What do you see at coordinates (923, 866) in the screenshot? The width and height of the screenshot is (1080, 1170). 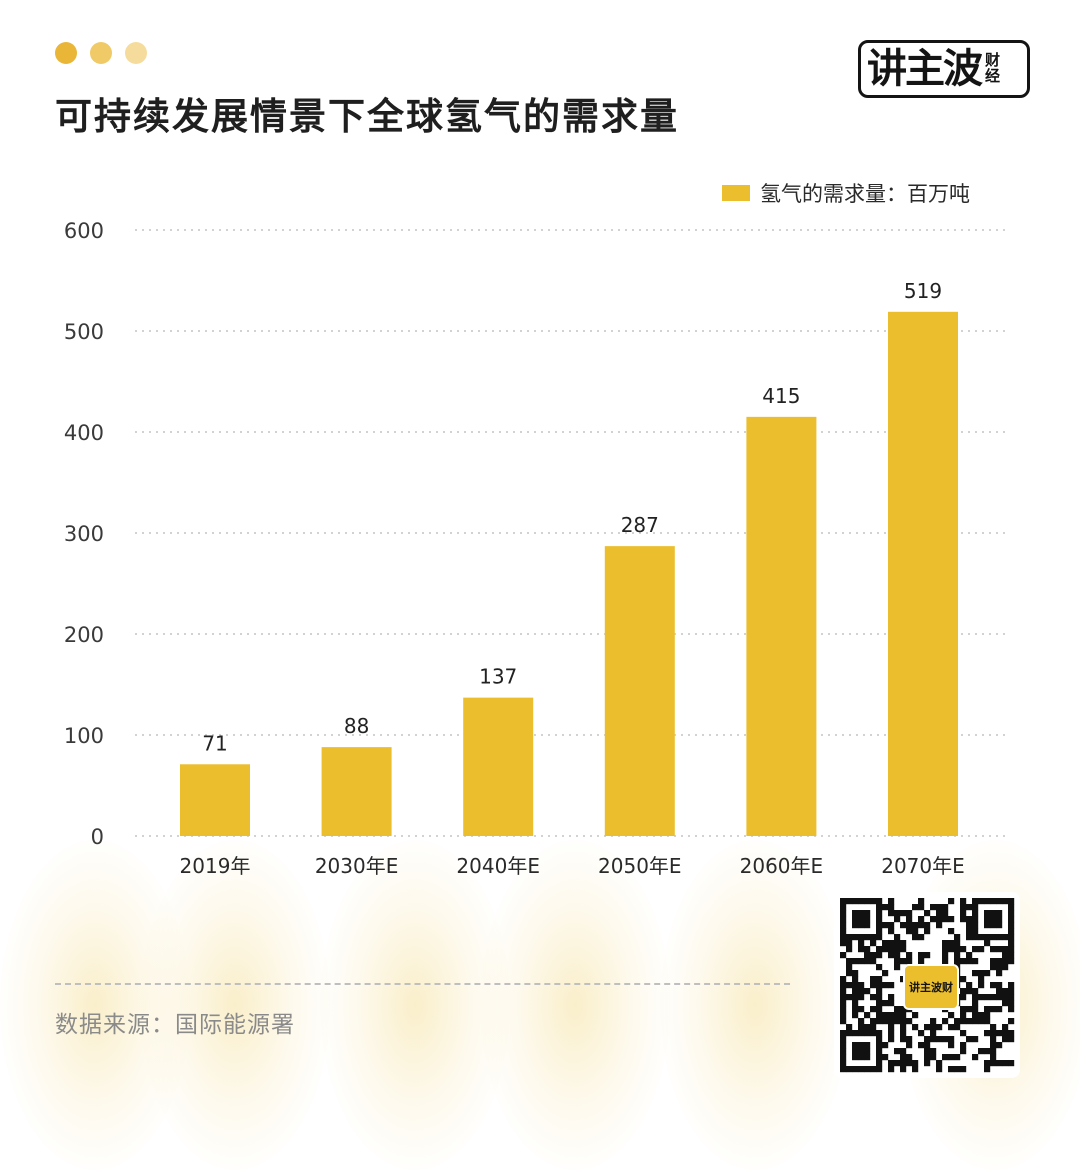 I see `x-tick-label: 2070年E` at bounding box center [923, 866].